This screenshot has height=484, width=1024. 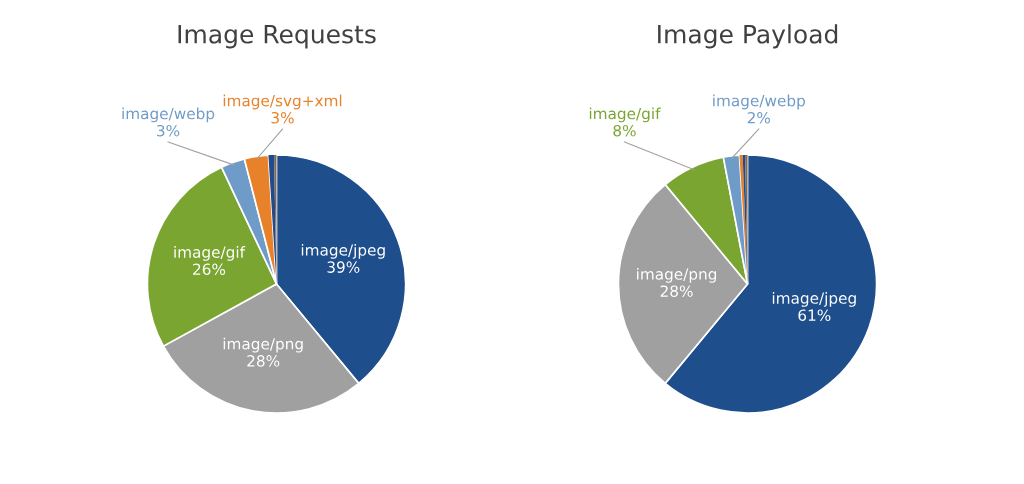 I want to click on data-label: 8%, so click(x=624, y=130).